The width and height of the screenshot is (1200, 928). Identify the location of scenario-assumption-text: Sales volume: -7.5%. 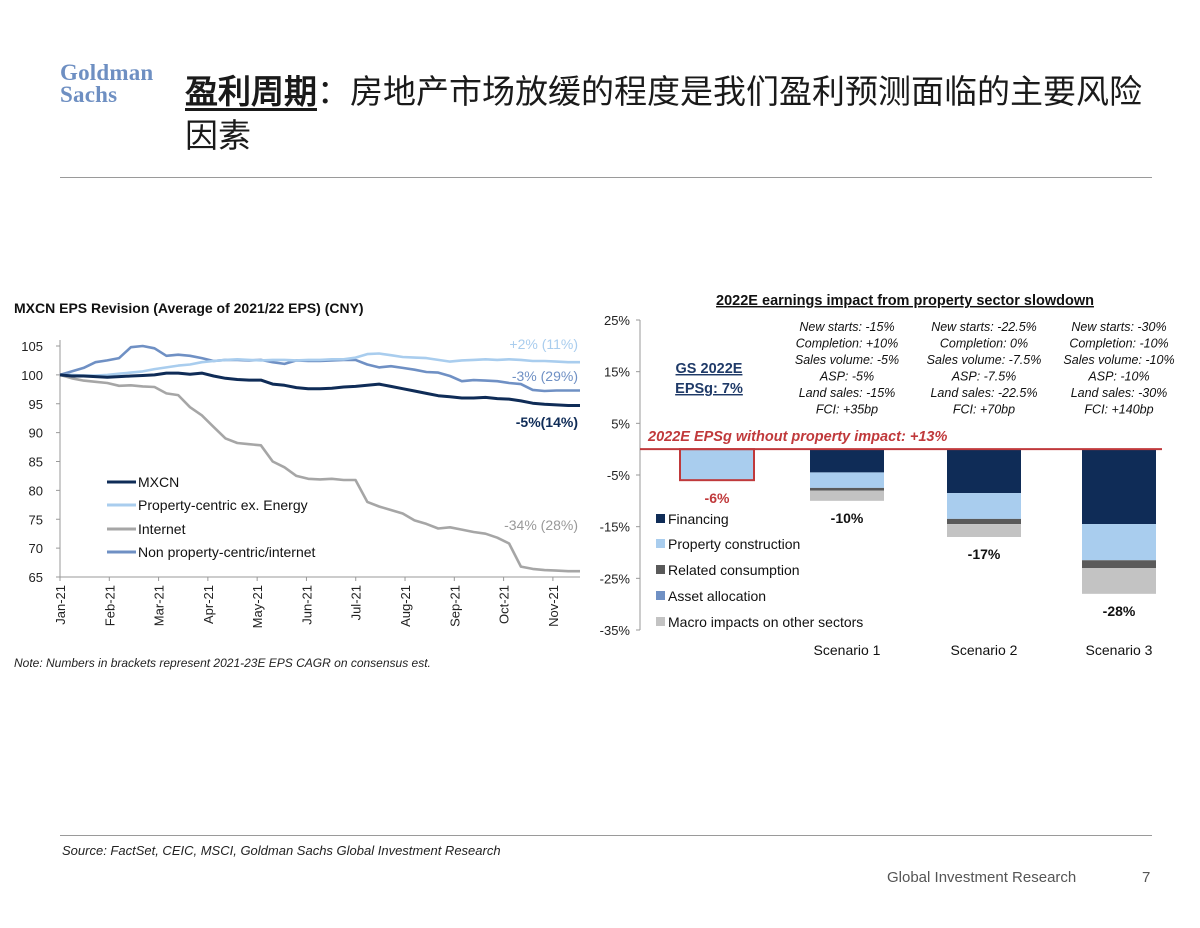
(984, 360).